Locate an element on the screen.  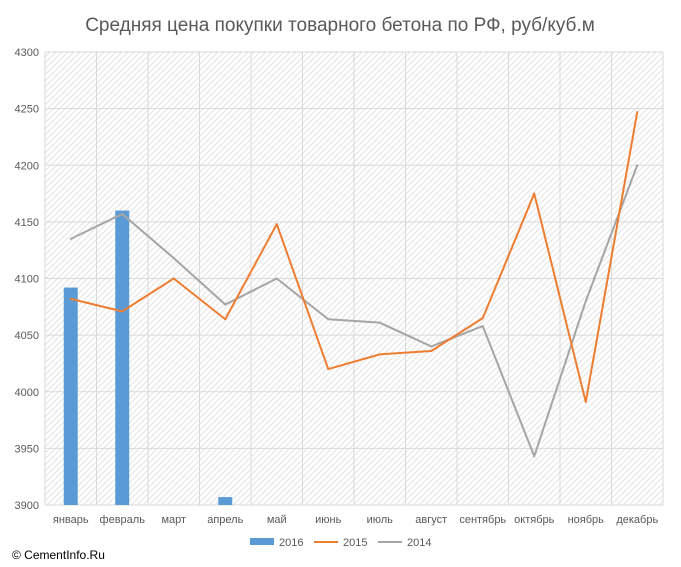
y-tick-label: 4050 is located at coordinates (27, 336).